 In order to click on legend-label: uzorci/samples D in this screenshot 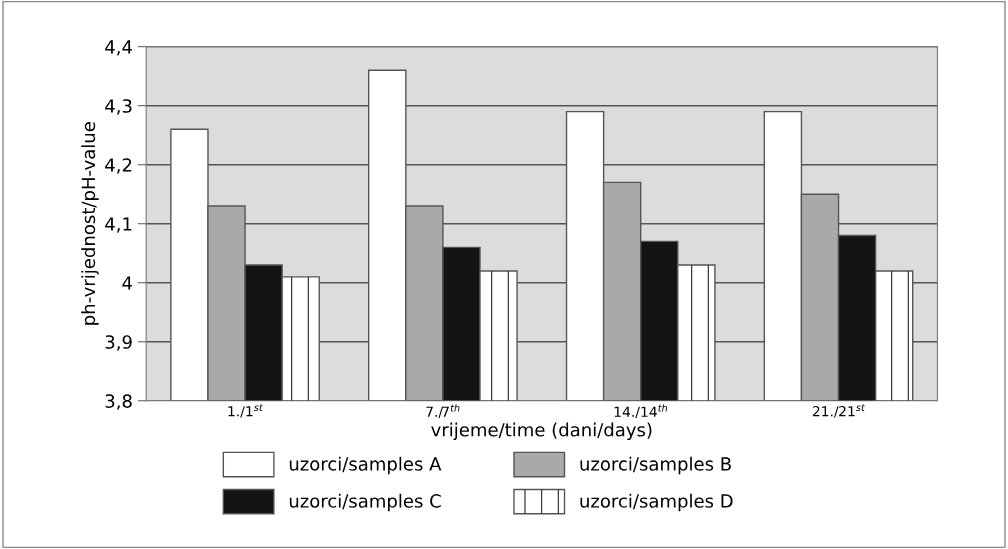, I will do `click(656, 502)`.